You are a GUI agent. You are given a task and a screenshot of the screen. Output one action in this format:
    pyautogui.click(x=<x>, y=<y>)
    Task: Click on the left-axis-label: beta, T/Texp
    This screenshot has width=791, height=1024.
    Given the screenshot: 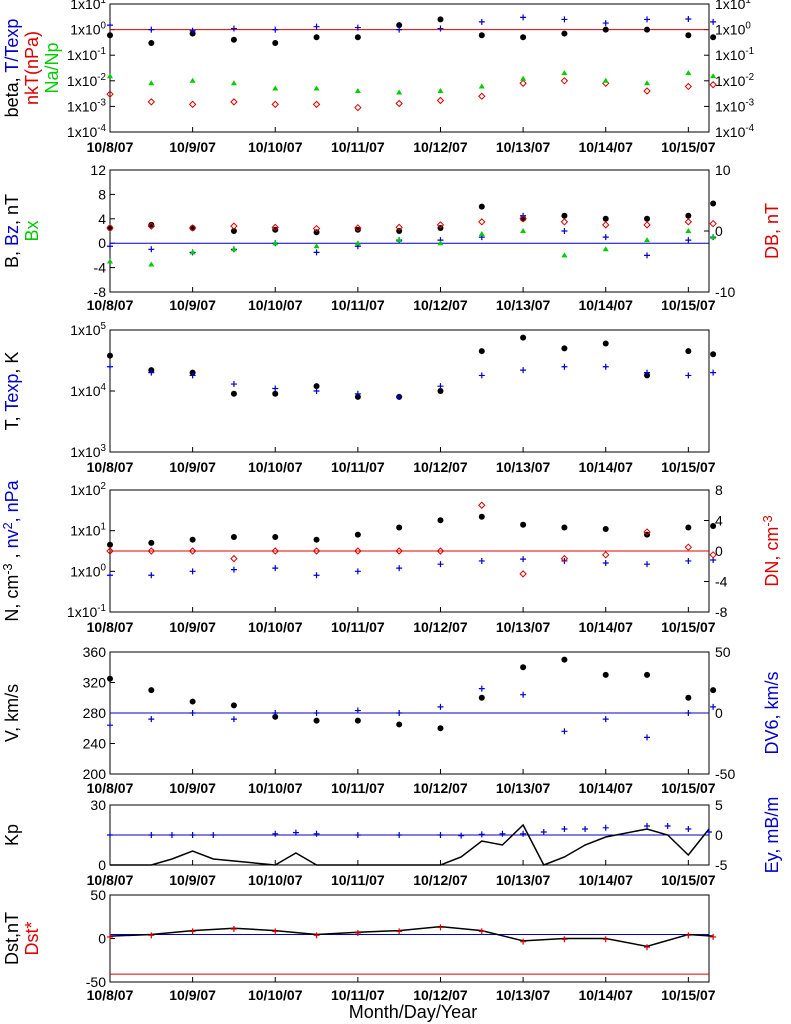 What is the action you would take?
    pyautogui.click(x=12, y=68)
    